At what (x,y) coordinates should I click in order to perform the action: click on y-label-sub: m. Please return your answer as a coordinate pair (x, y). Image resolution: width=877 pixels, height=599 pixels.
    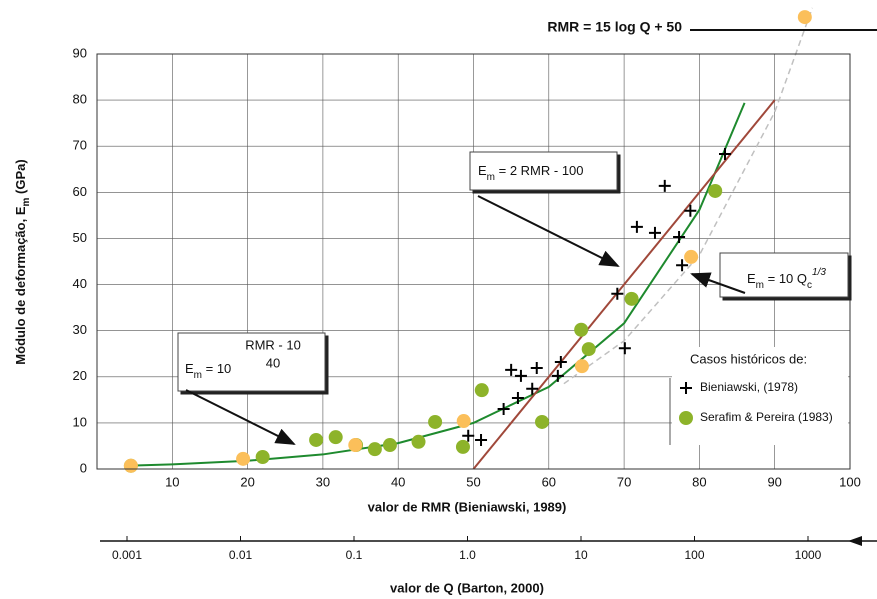
    Looking at the image, I should click on (26, 202).